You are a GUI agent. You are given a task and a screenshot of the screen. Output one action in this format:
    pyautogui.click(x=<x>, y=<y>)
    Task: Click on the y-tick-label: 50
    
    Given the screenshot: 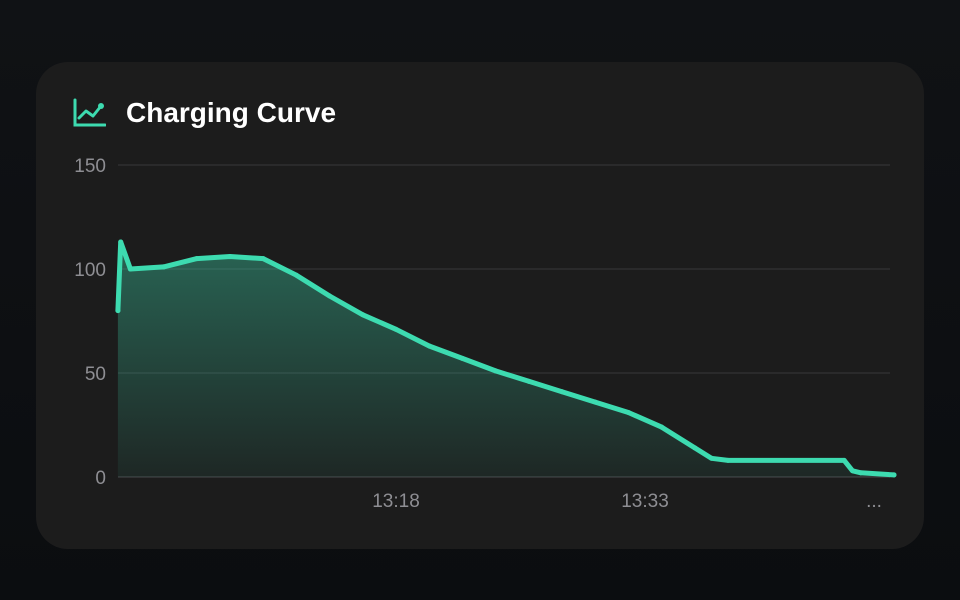 What is the action you would take?
    pyautogui.click(x=95, y=374)
    